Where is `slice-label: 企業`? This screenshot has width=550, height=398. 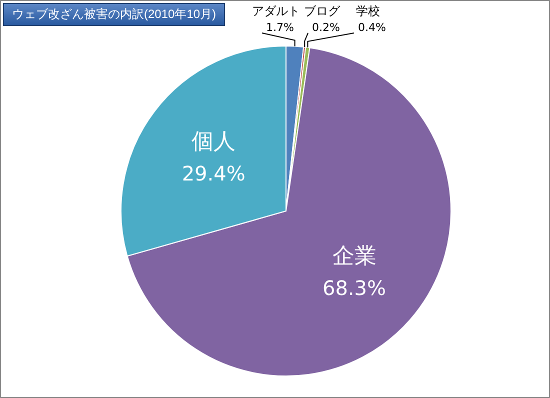
slice-label: 企業 is located at coordinates (354, 255).